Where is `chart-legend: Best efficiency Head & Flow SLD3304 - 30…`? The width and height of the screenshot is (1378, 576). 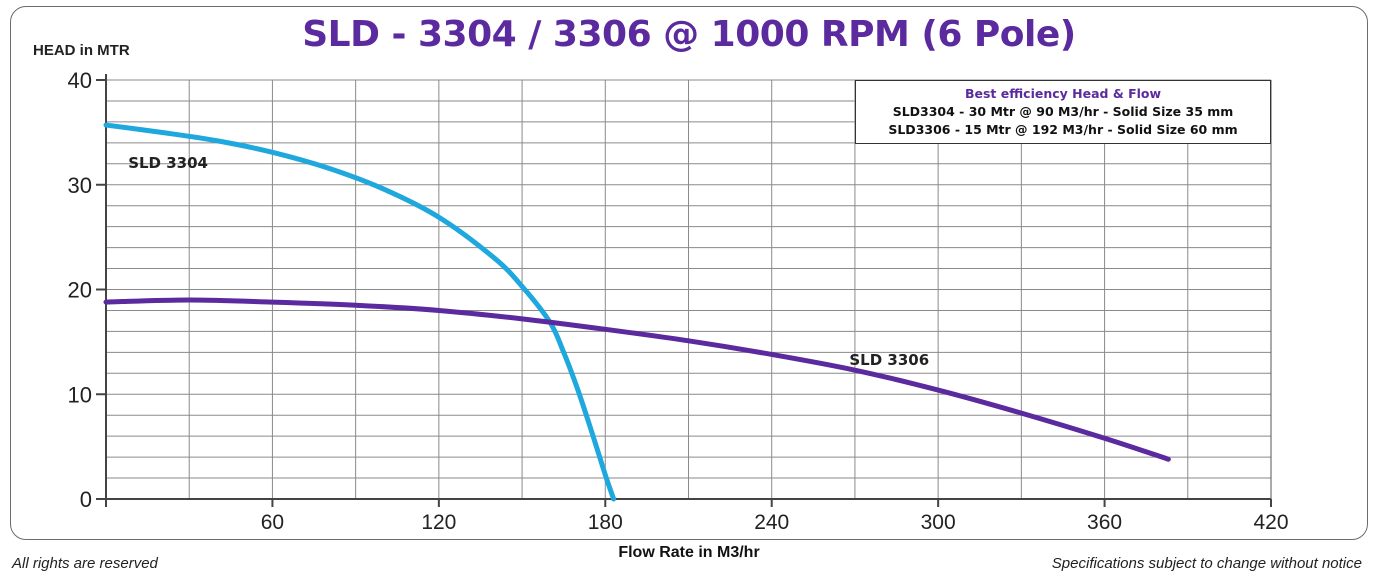
chart-legend: Best efficiency Head & Flow SLD3304 - 30… is located at coordinates (1063, 112).